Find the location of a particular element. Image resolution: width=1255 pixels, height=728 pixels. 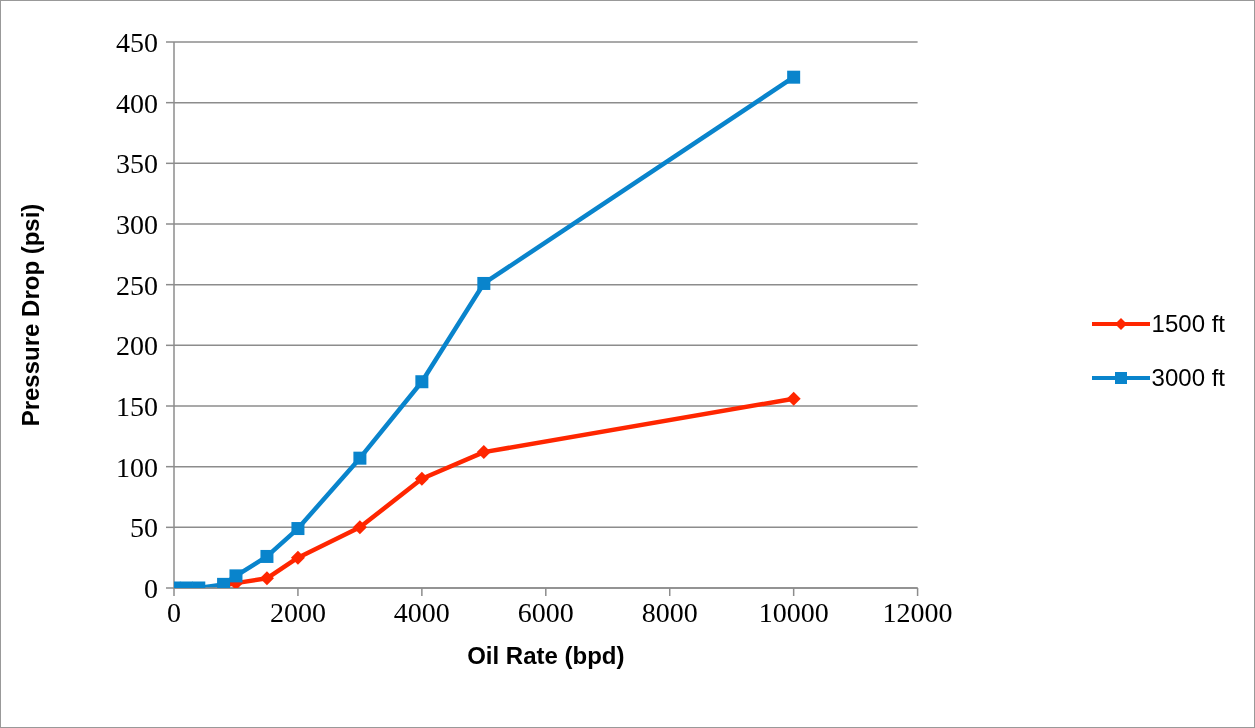

y-tick-label: 450 is located at coordinates (137, 42).